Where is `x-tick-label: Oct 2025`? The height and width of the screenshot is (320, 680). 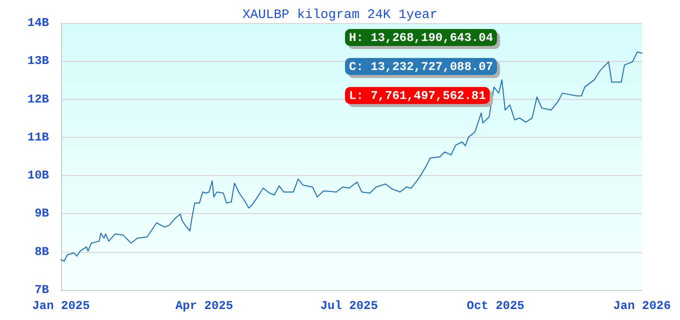 x-tick-label: Oct 2025 is located at coordinates (495, 306).